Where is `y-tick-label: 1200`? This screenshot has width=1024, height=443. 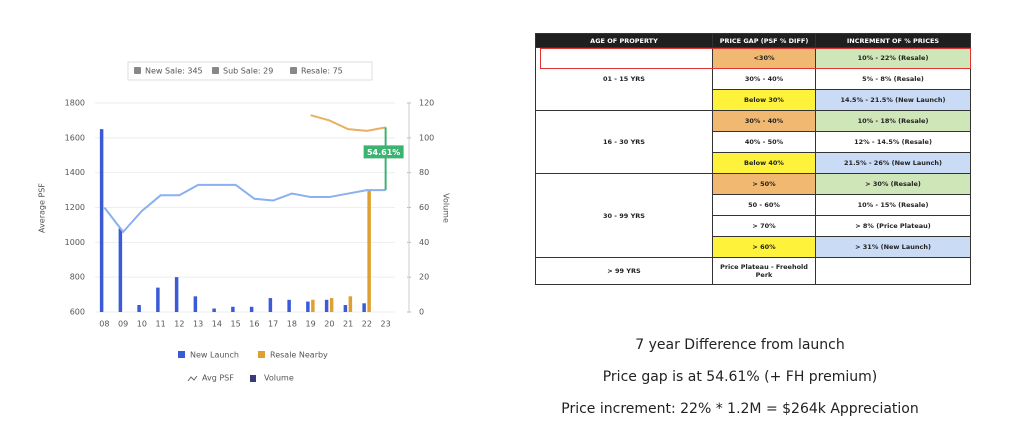
y-tick-label: 1200 is located at coordinates (75, 207).